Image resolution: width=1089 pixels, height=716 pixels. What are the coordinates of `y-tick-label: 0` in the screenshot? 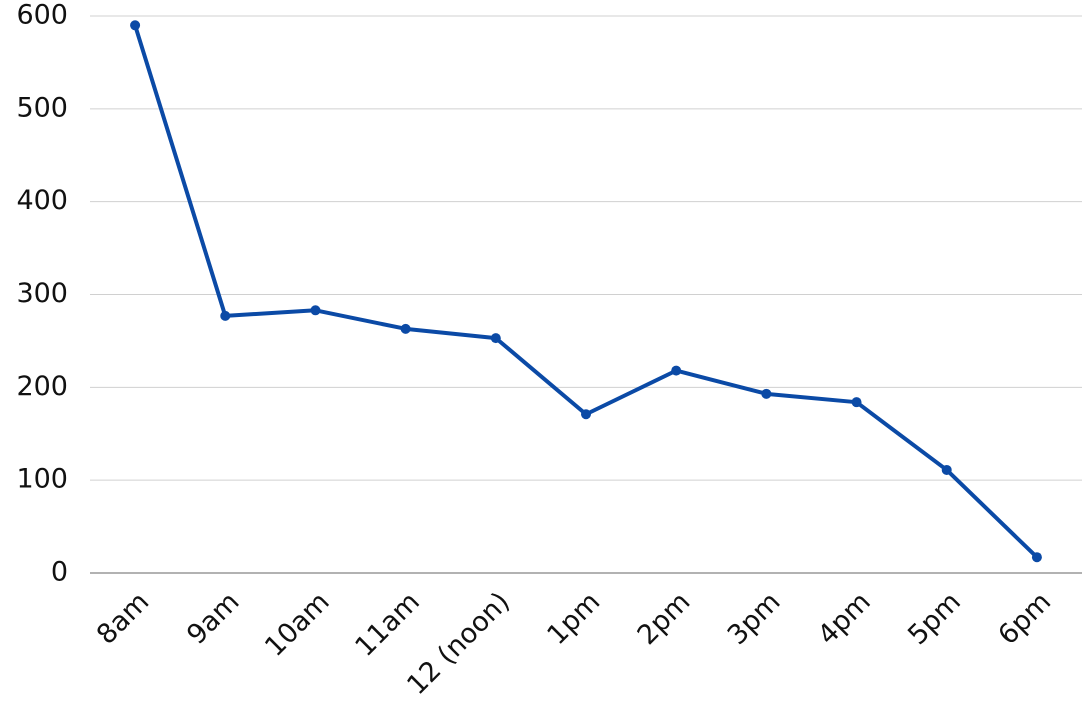 It's located at (59, 572).